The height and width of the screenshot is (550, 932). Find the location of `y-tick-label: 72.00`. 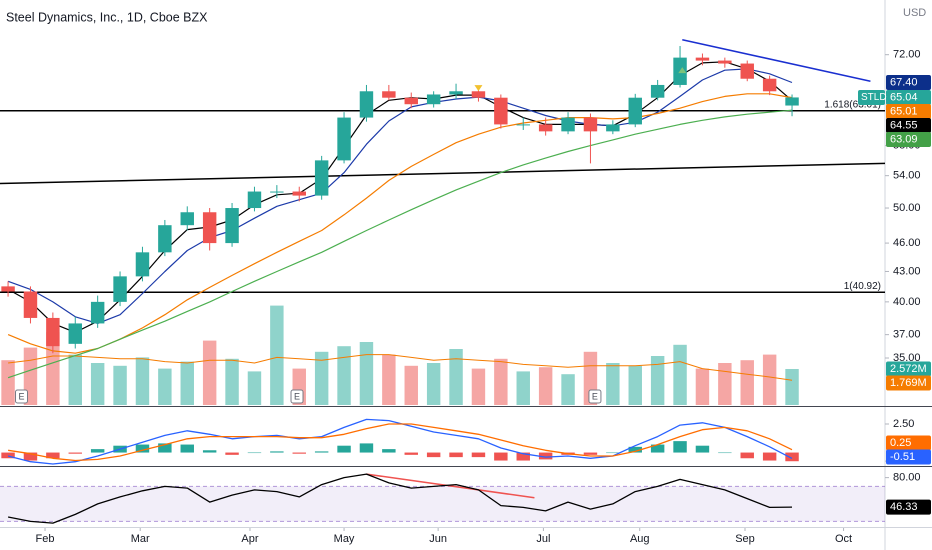

y-tick-label: 72.00 is located at coordinates (907, 55).